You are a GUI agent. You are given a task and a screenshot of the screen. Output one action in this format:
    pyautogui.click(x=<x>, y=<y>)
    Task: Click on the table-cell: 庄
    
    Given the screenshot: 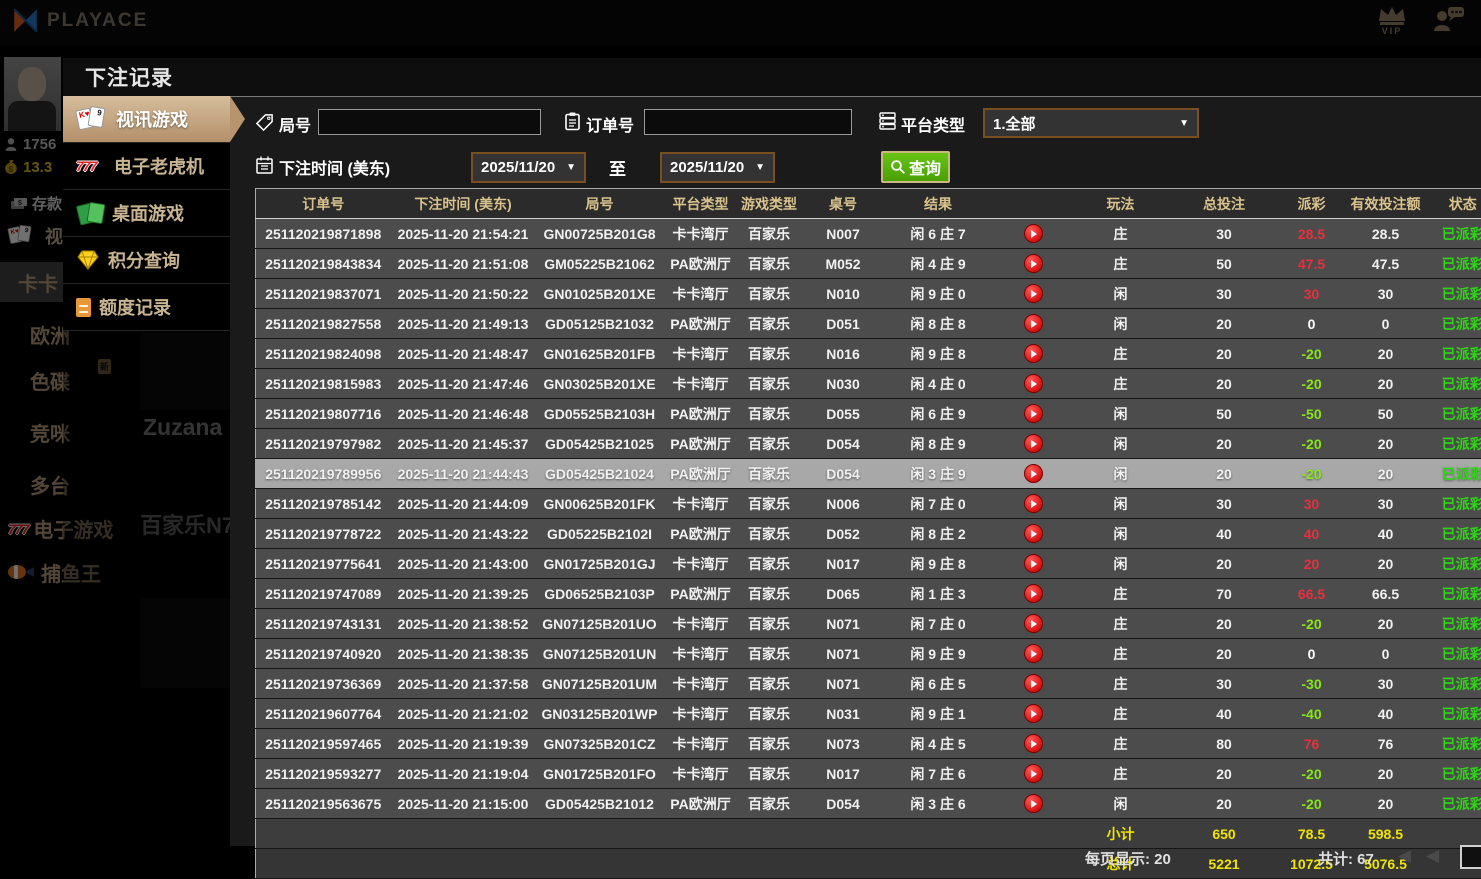 What is the action you would take?
    pyautogui.click(x=1121, y=354)
    